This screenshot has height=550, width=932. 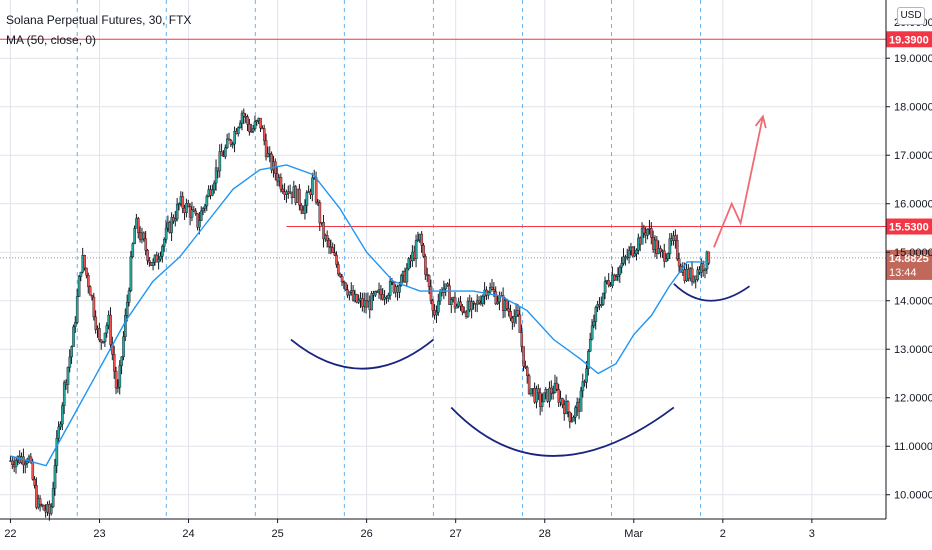 What do you see at coordinates (812, 534) in the screenshot?
I see `x-tick-label: 3` at bounding box center [812, 534].